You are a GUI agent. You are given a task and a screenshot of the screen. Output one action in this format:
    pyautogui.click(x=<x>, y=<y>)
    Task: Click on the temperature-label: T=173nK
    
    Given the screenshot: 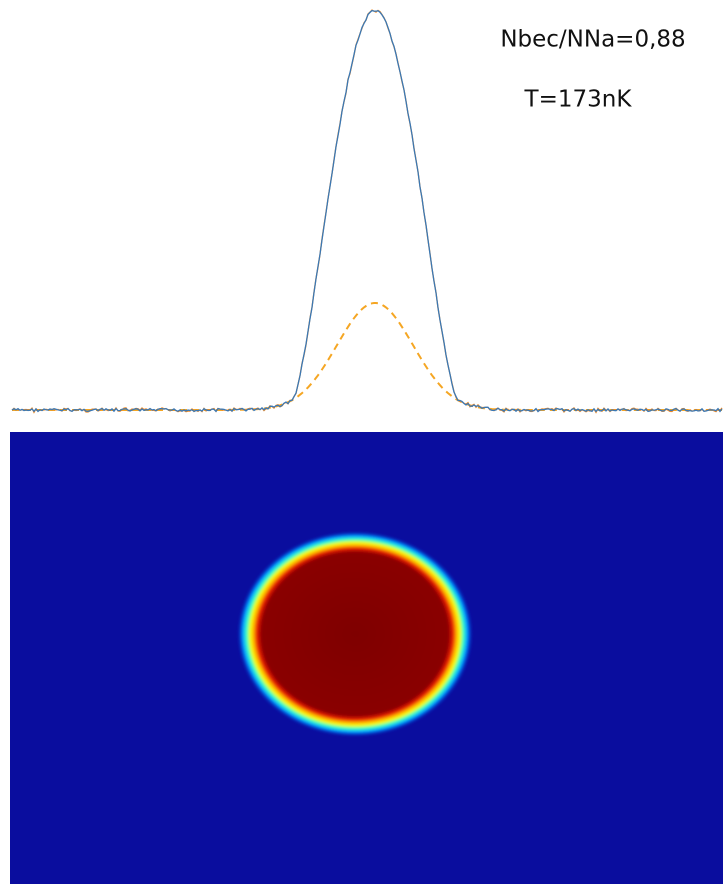 What is the action you would take?
    pyautogui.click(x=578, y=100)
    